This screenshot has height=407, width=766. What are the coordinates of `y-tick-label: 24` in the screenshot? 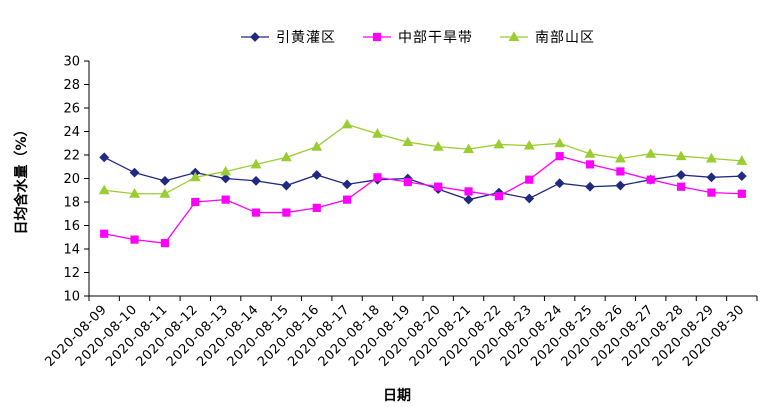 It's located at (71, 132).